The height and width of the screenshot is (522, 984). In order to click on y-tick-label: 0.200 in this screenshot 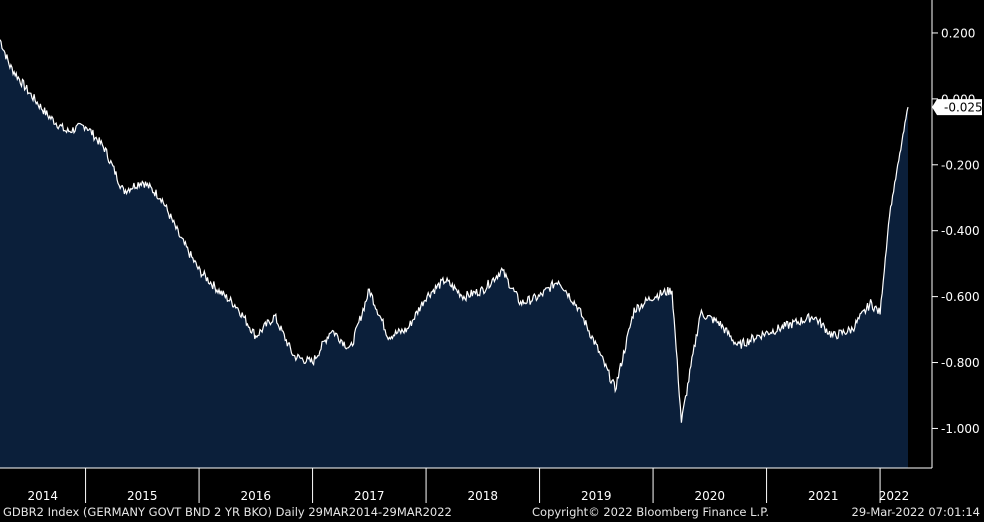, I will do `click(958, 33)`.